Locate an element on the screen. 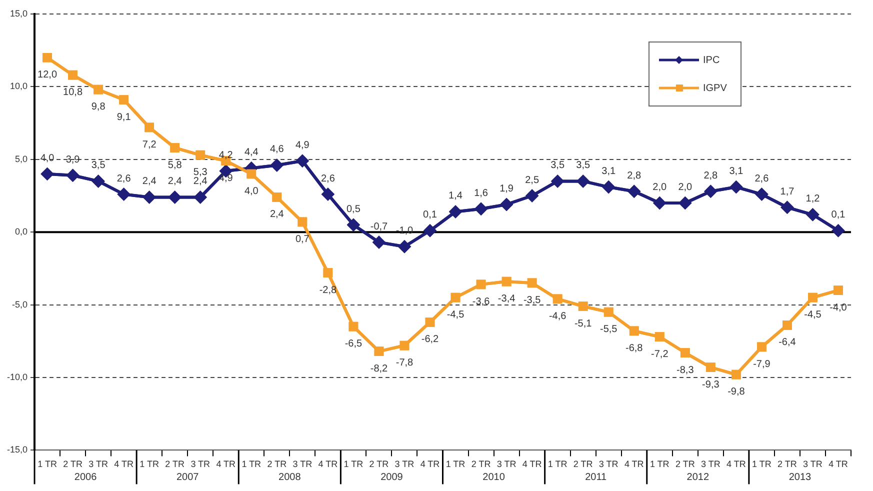 Image resolution: width=873 pixels, height=491 pixels. text: 2010 is located at coordinates (494, 478).